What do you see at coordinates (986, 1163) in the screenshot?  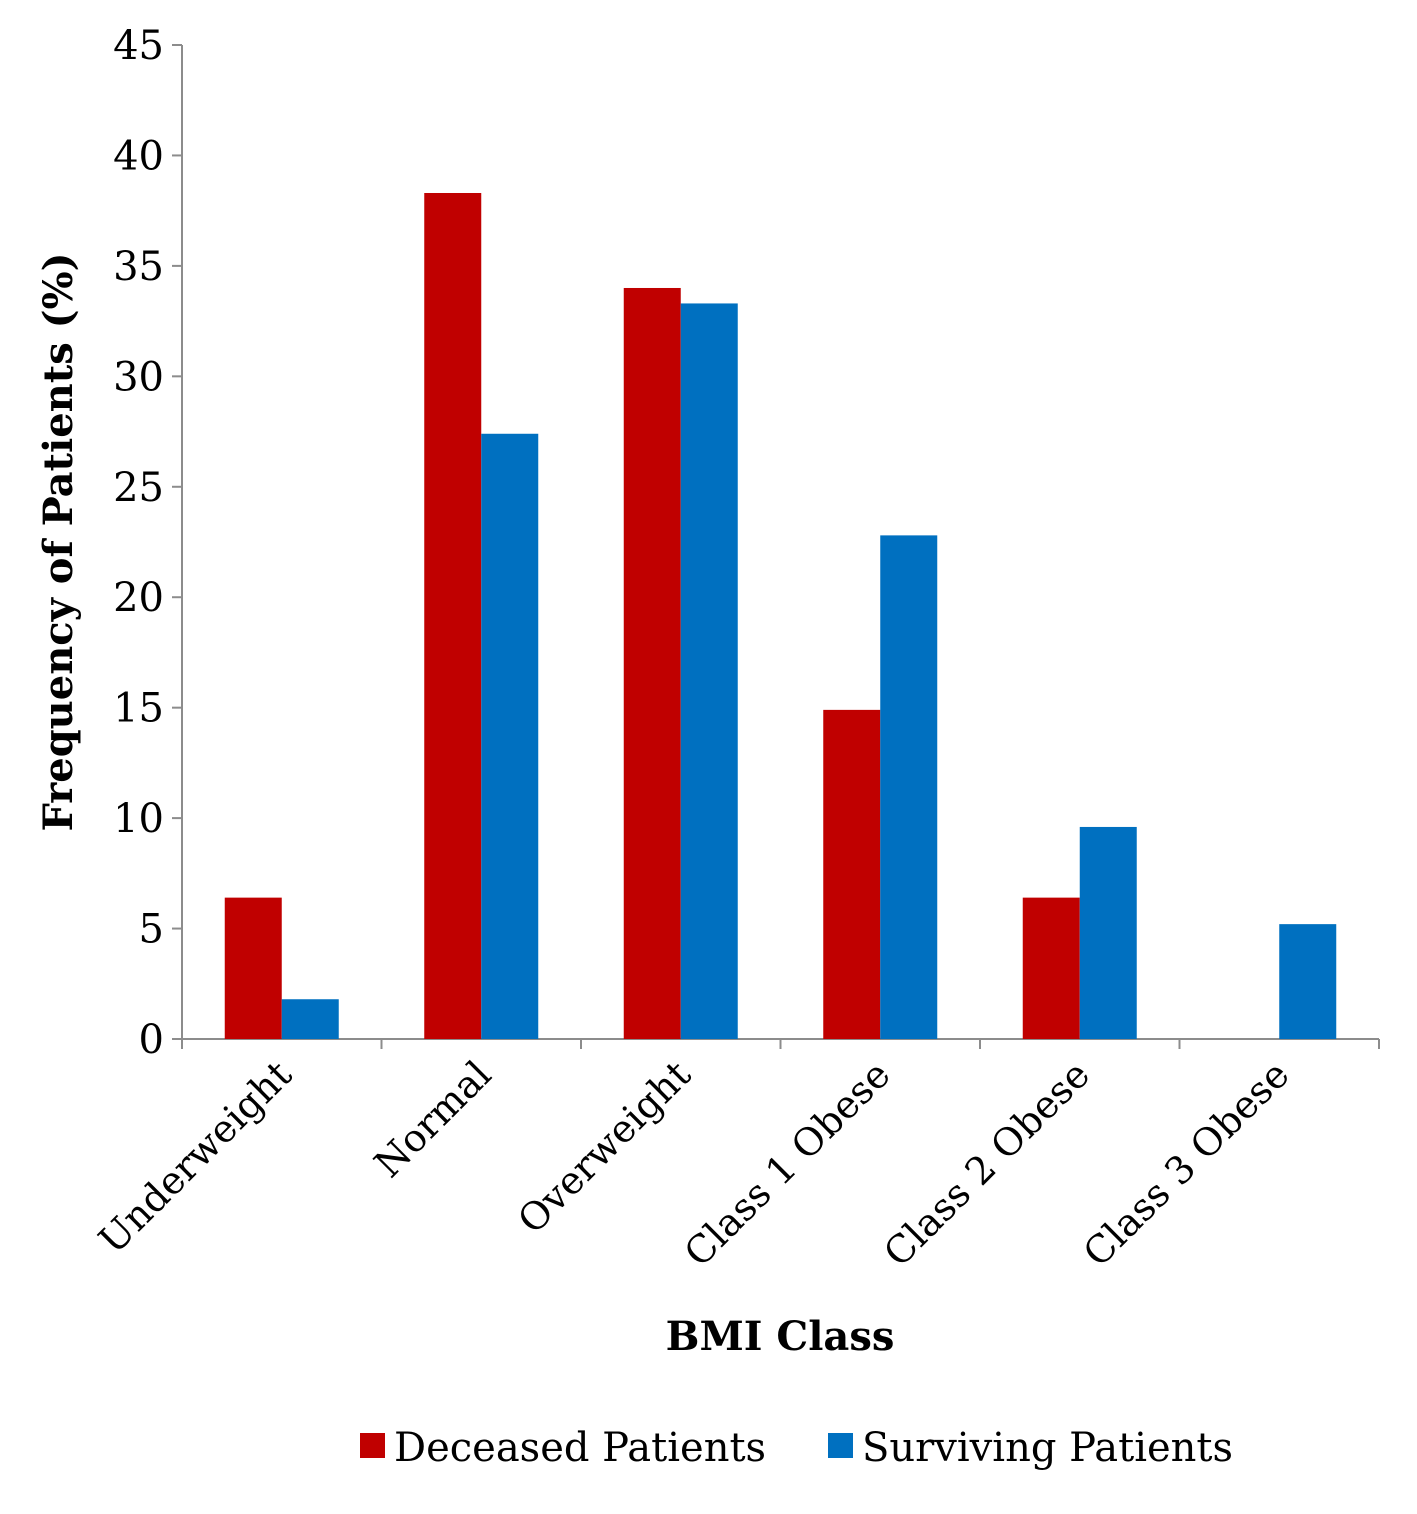 I see `x-category-label: Class 2 Obese` at bounding box center [986, 1163].